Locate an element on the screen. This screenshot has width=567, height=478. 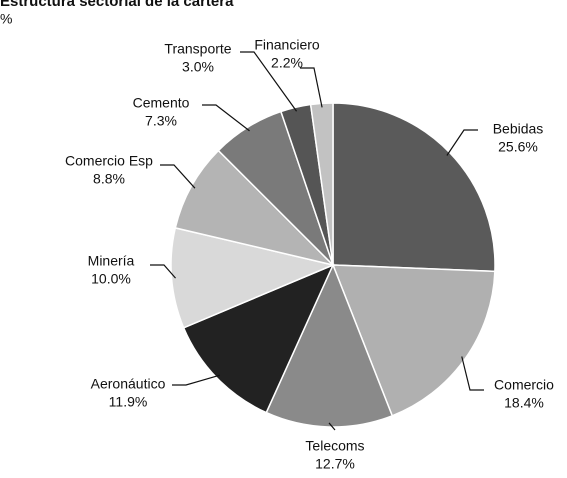
slice-value-label: 7.3% is located at coordinates (161, 121).